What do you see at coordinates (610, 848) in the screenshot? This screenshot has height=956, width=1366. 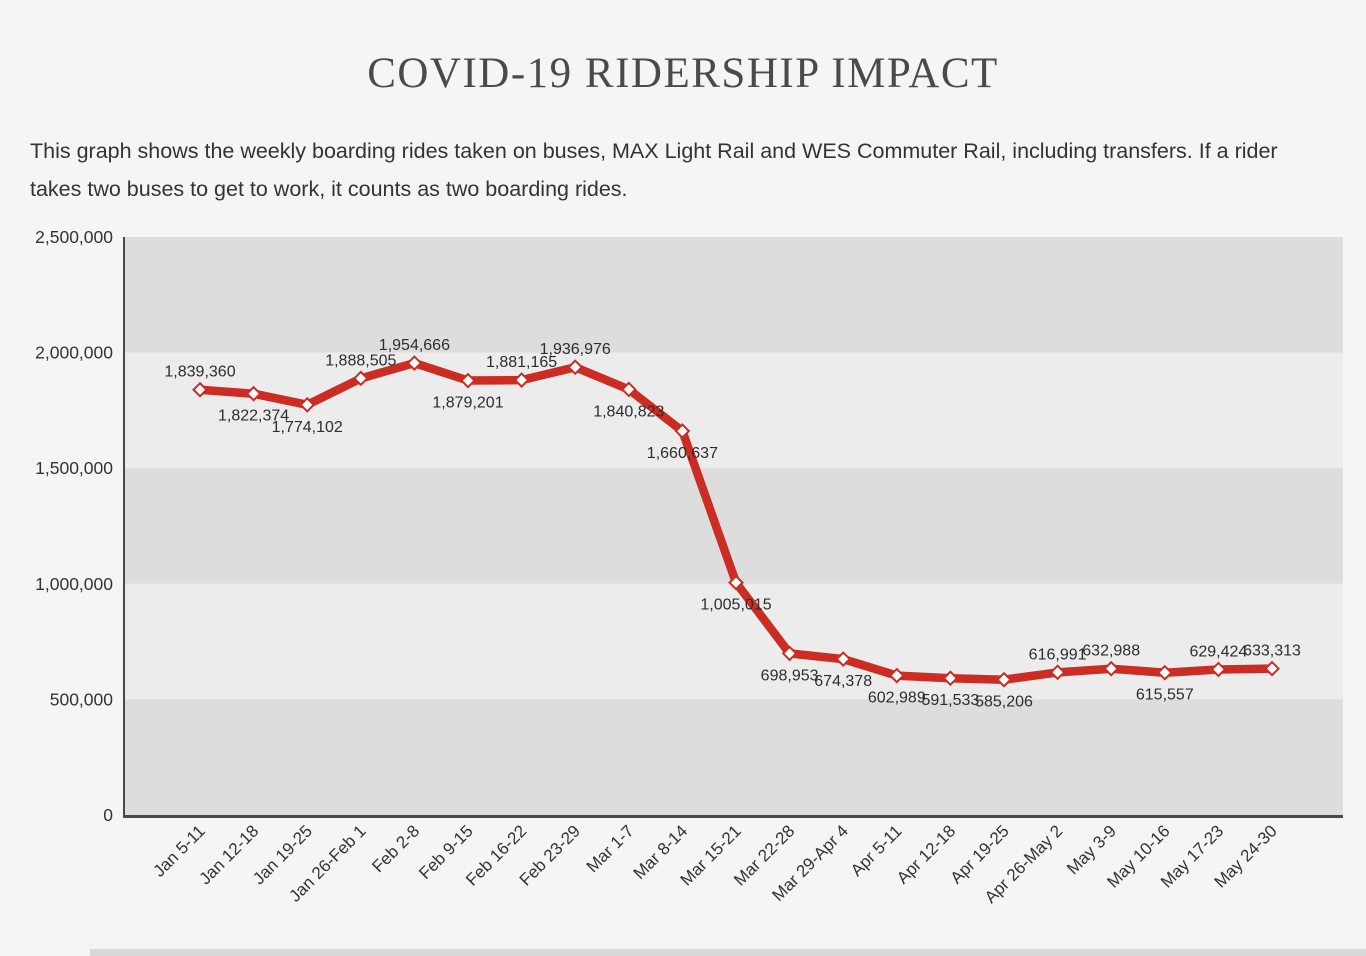 I see `x-axis-label: Mar 1-7` at bounding box center [610, 848].